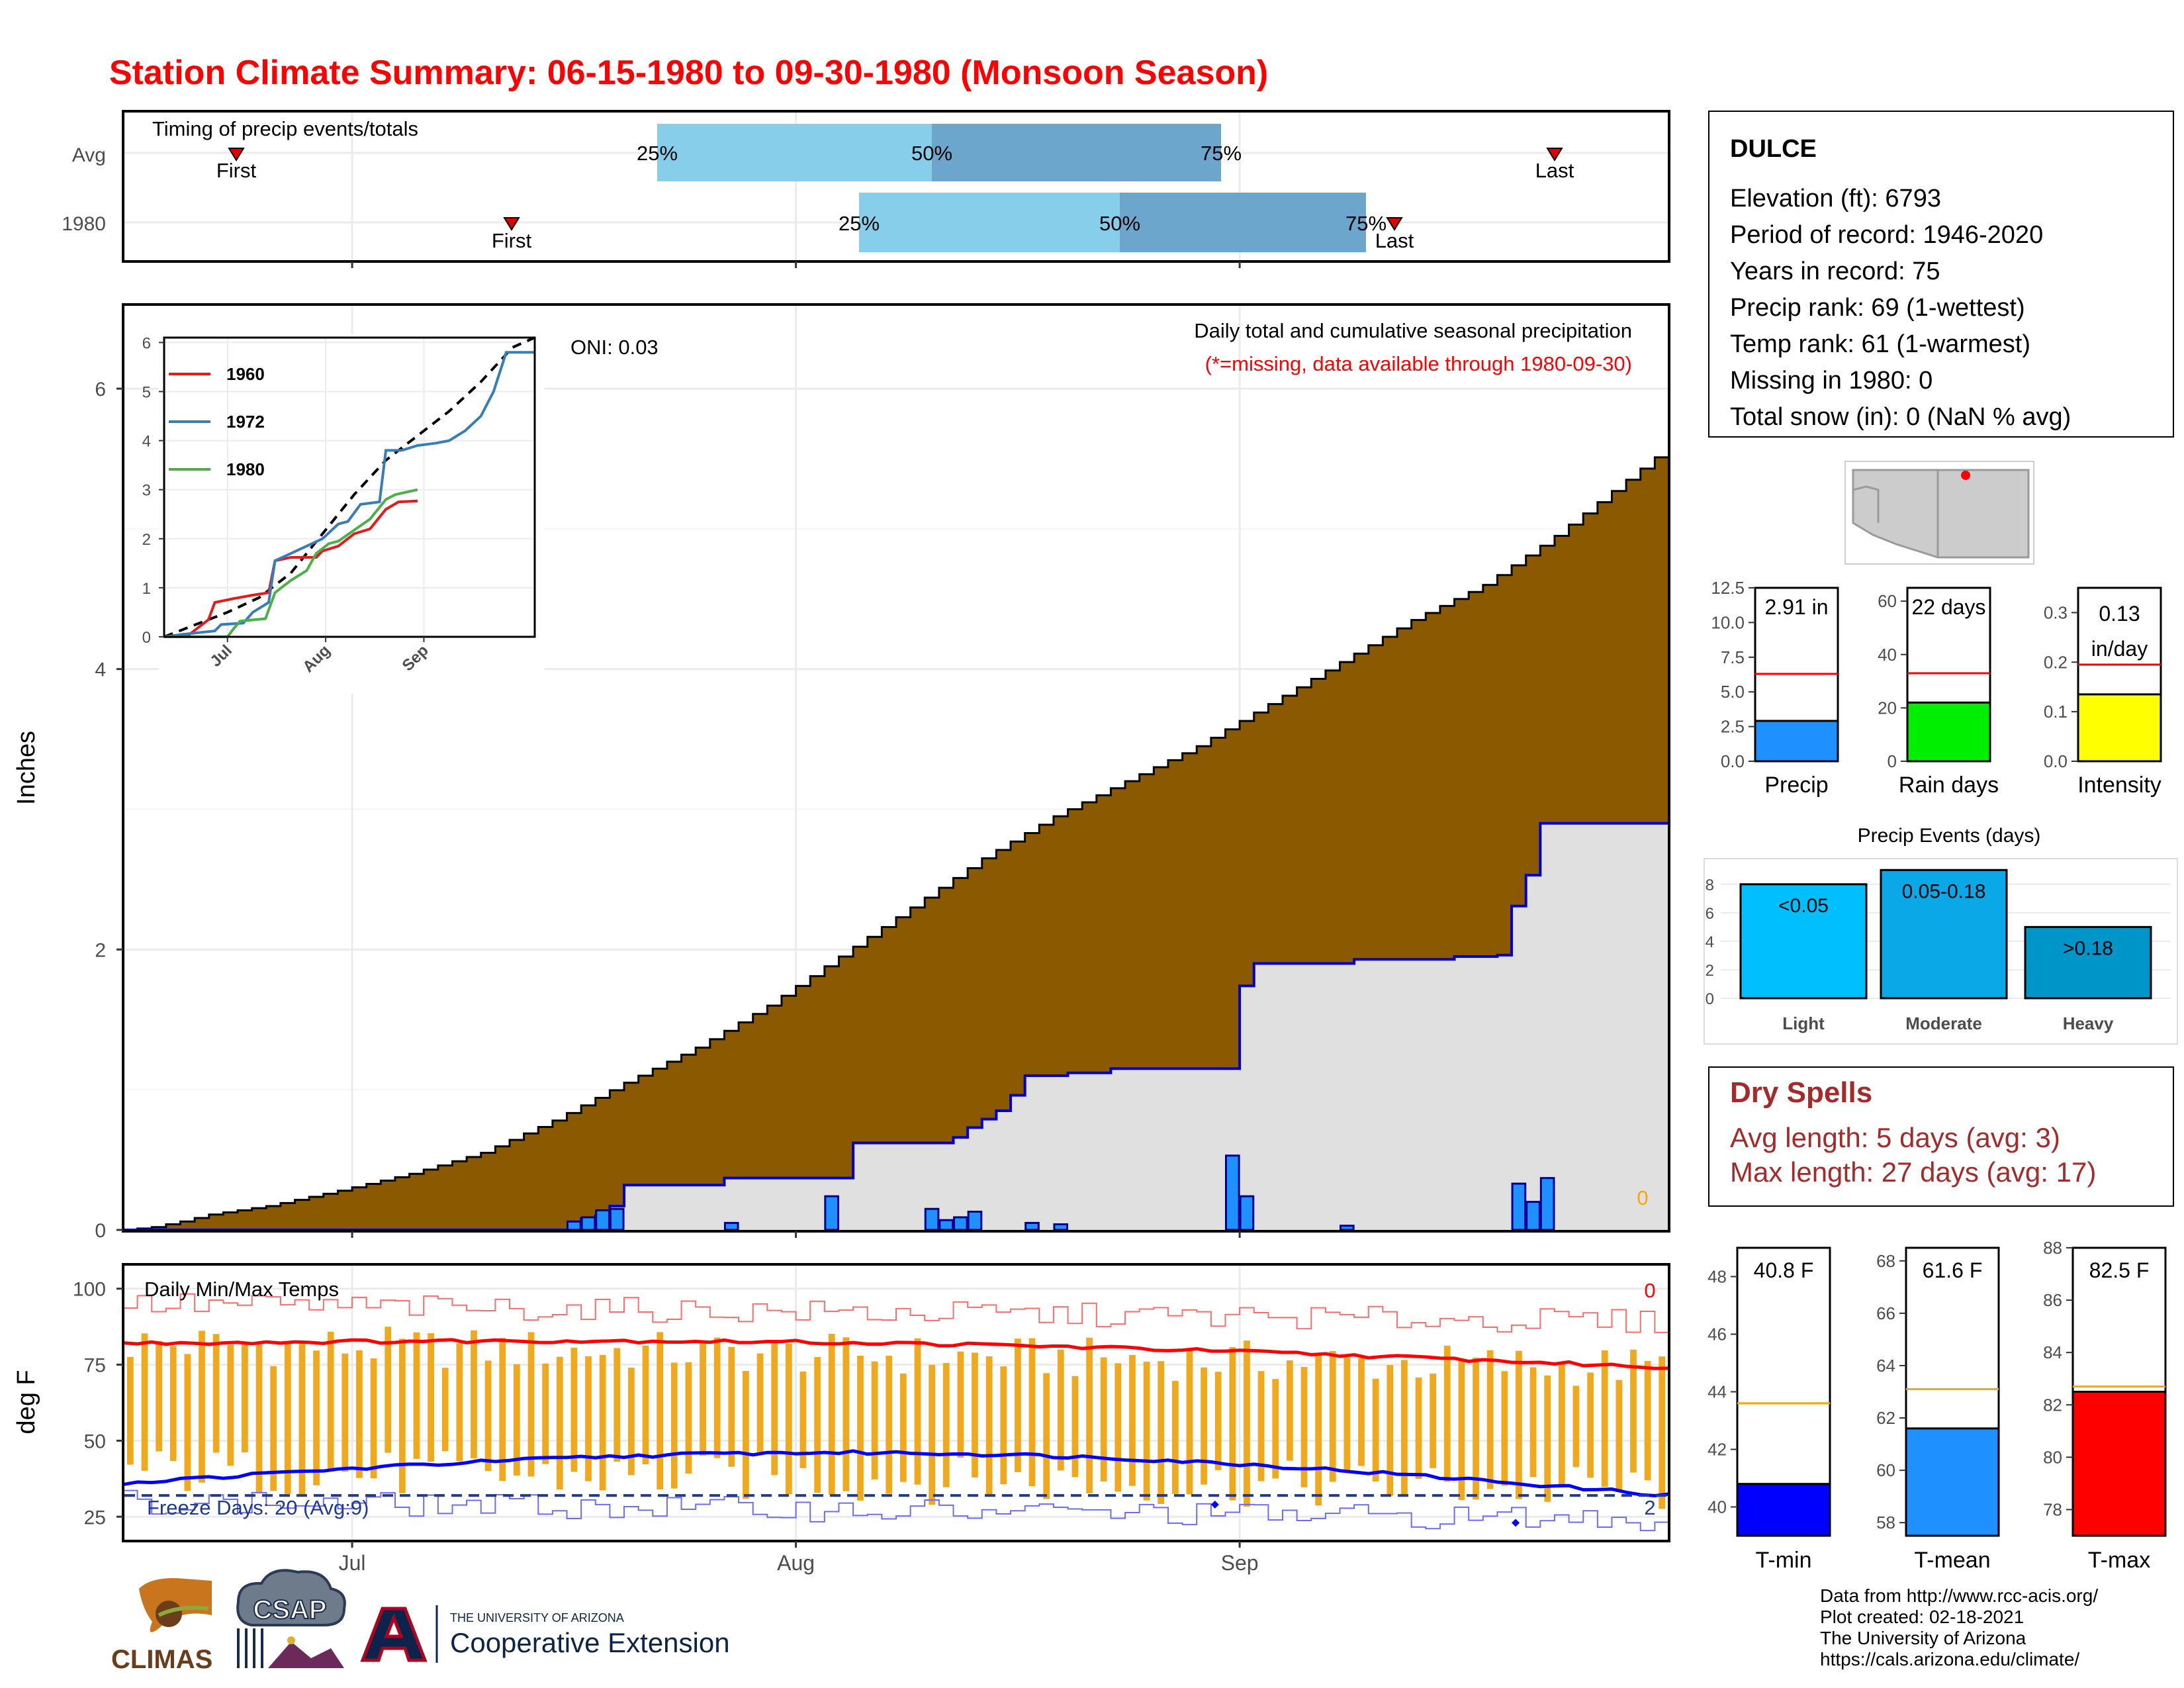 The height and width of the screenshot is (1688, 2184). What do you see at coordinates (1835, 198) in the screenshot?
I see `station-info-line: Elevation (ft): 6793` at bounding box center [1835, 198].